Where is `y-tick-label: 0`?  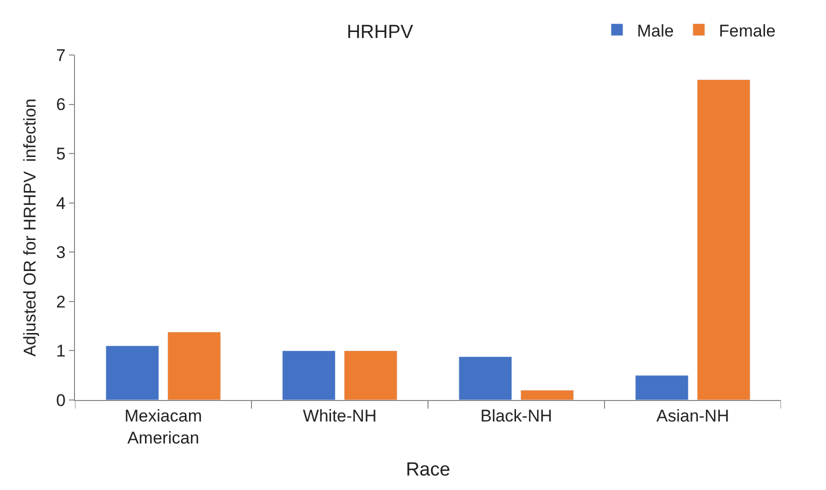
y-tick-label: 0 is located at coordinates (61, 400).